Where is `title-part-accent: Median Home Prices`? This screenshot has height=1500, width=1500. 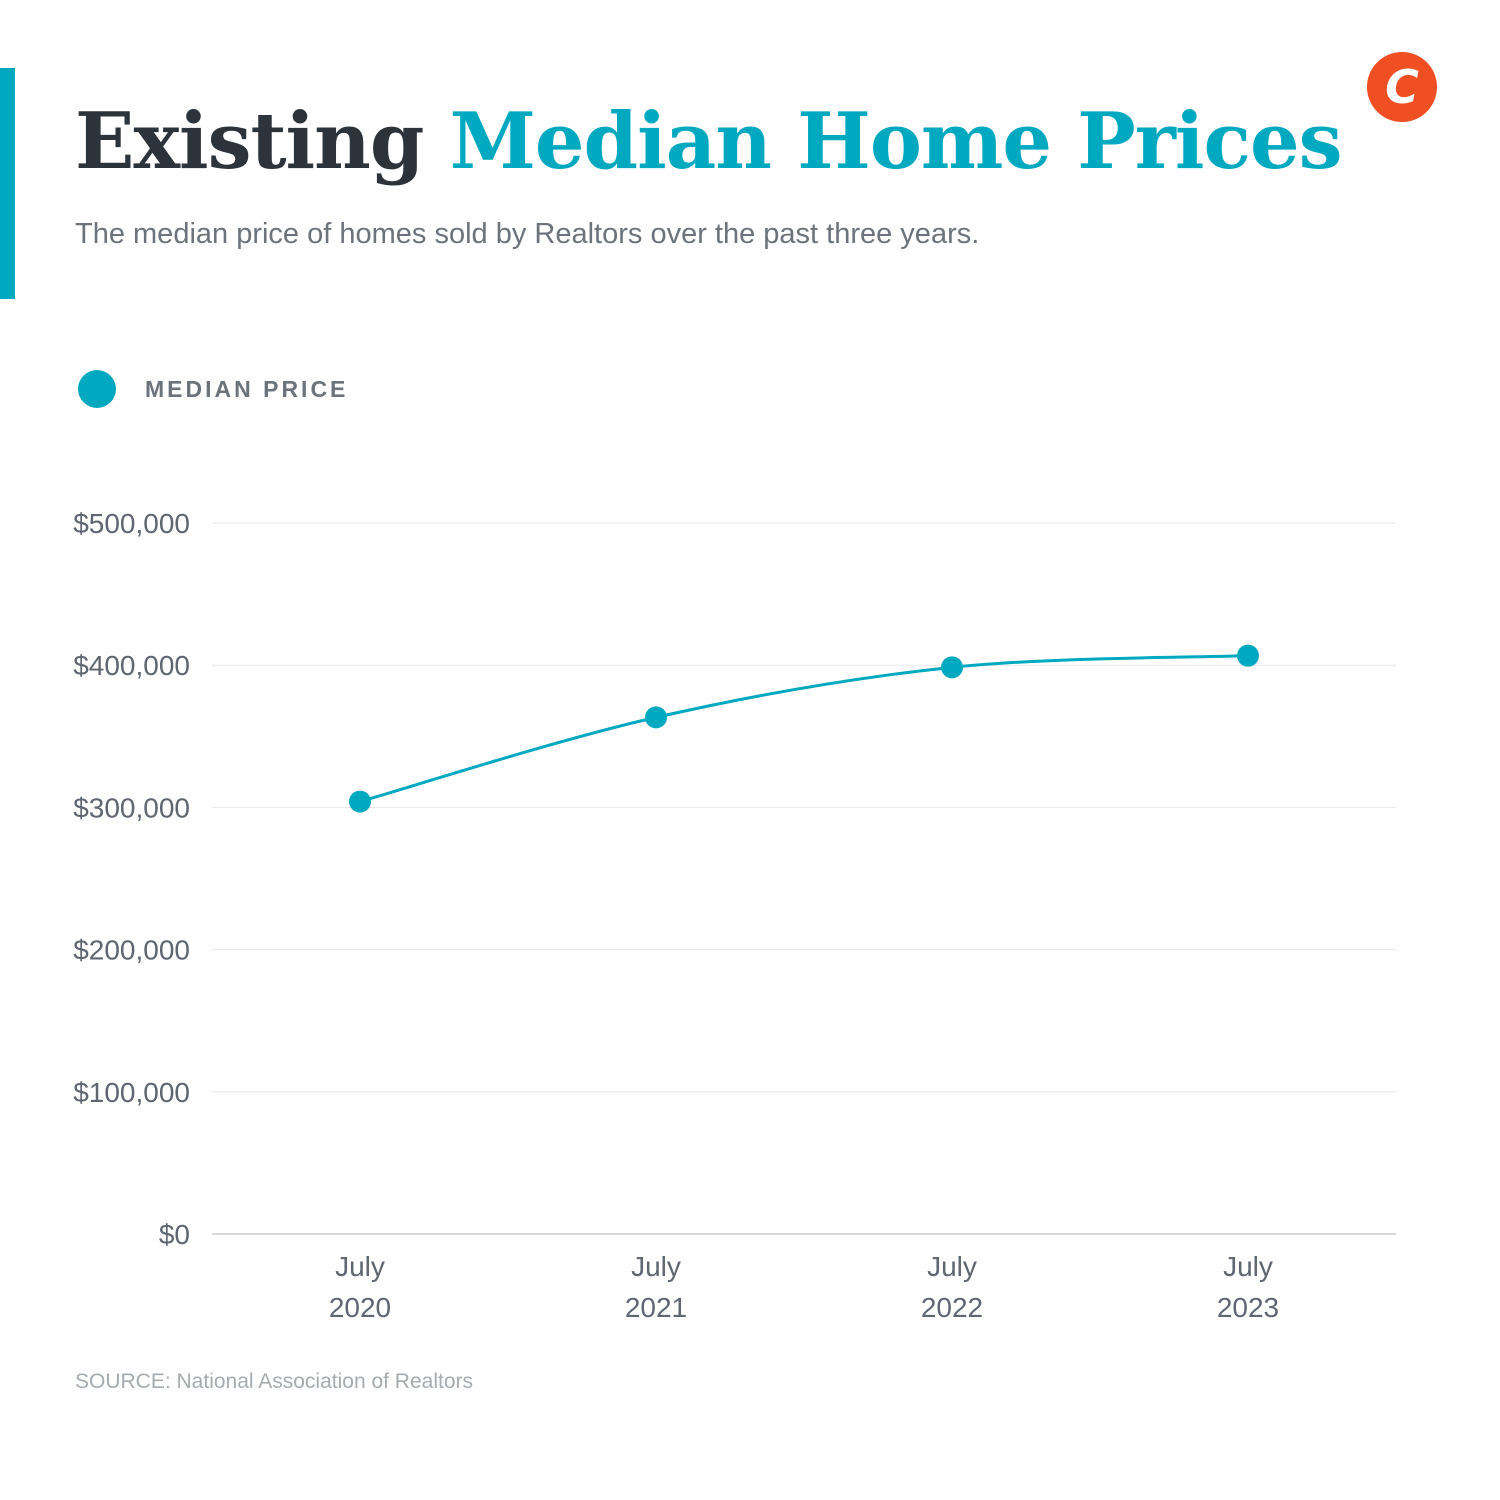 title-part-accent: Median Home Prices is located at coordinates (896, 141).